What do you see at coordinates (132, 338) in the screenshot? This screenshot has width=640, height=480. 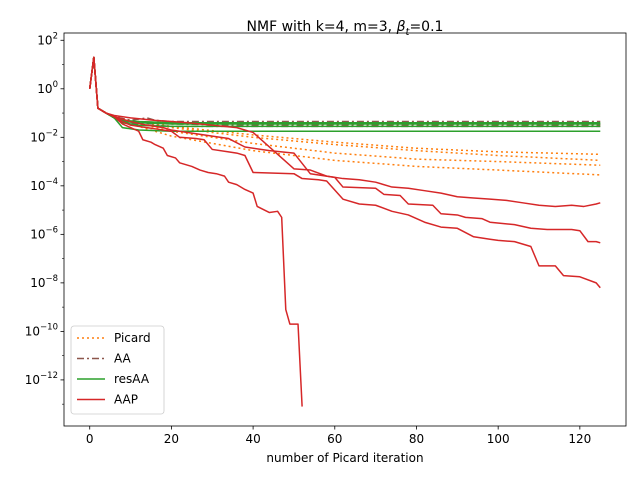 I see `legend-label-picard: Picard` at bounding box center [132, 338].